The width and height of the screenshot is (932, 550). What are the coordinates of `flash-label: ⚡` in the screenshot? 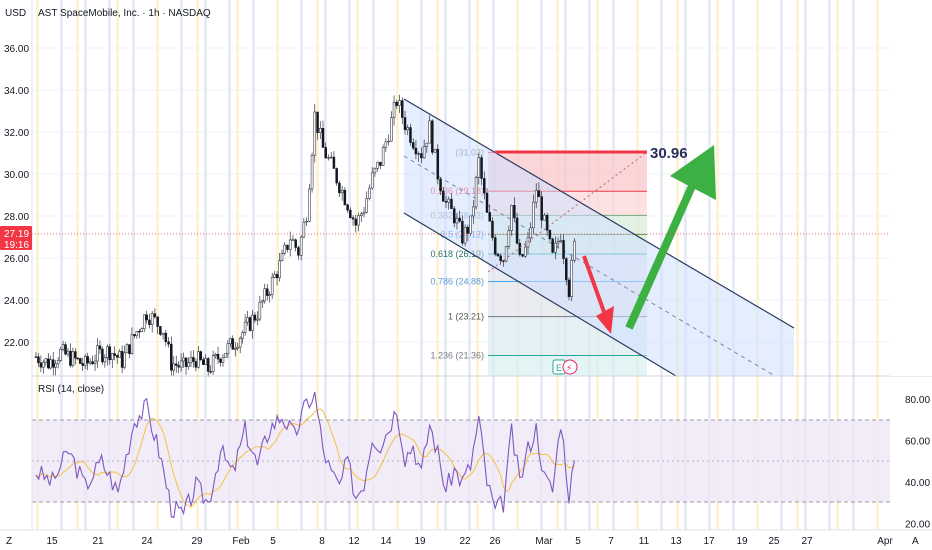 It's located at (569, 368).